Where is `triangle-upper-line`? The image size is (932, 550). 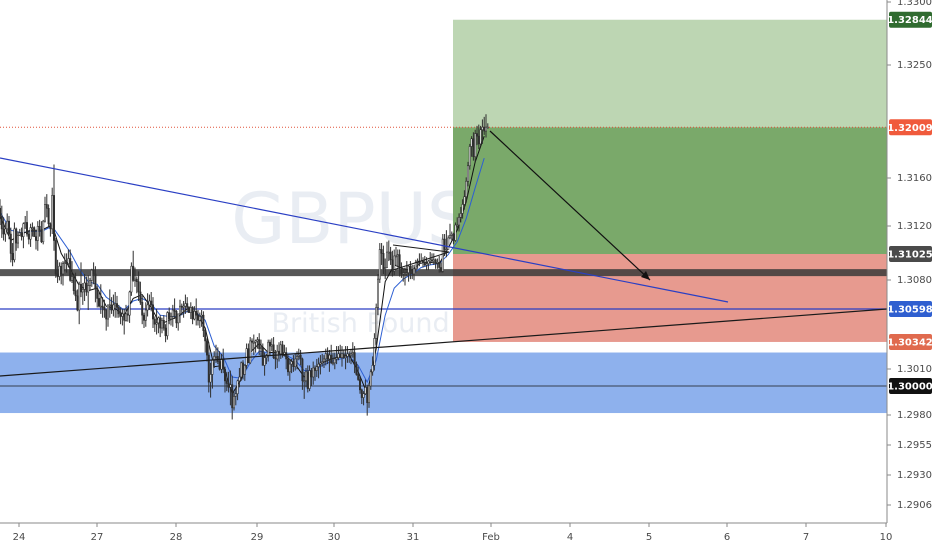 triangle-upper-line is located at coordinates (421, 248).